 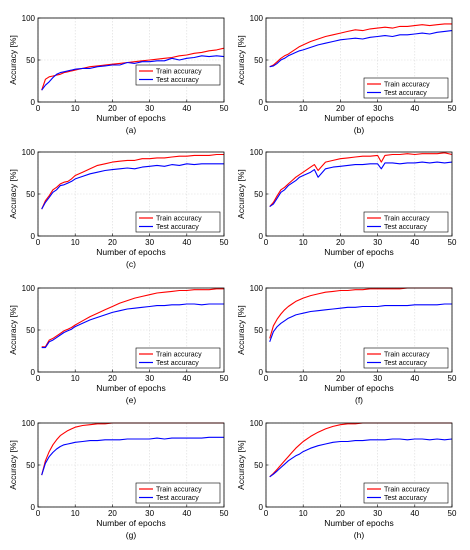 What do you see at coordinates (131, 264) in the screenshot?
I see `subplot-caption: (c)` at bounding box center [131, 264].